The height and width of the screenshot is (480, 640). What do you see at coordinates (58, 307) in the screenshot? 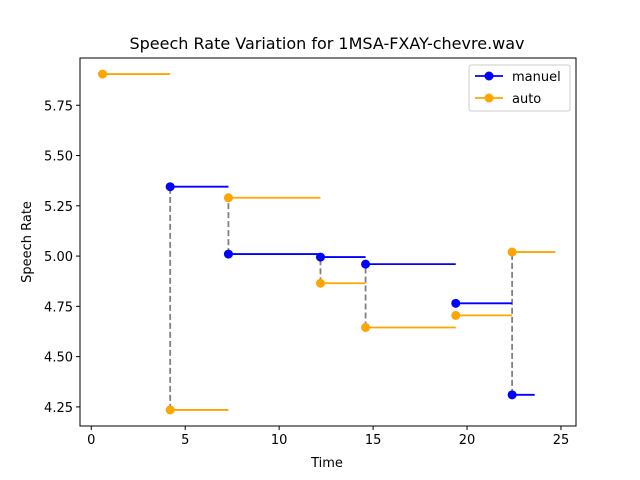
I see `y-tick-label-2: 4.75` at bounding box center [58, 307].